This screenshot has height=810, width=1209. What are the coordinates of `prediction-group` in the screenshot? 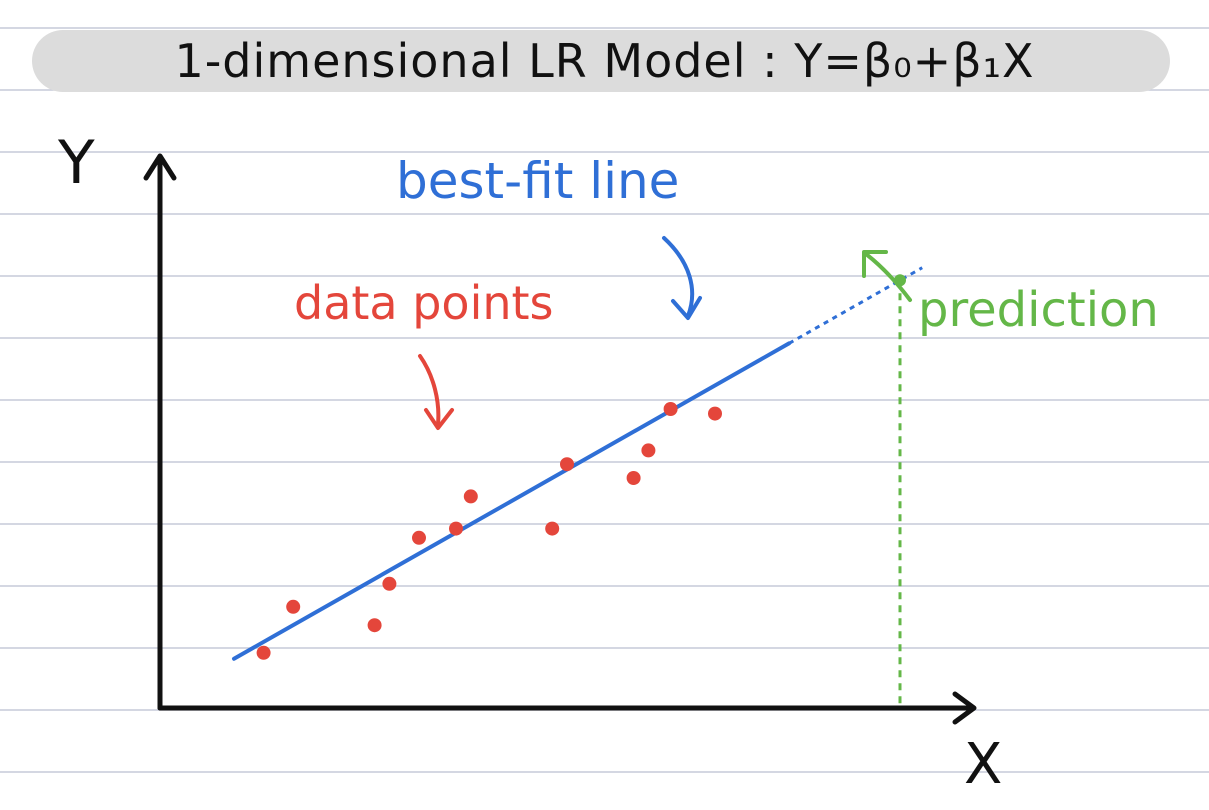 It's located at (900, 491).